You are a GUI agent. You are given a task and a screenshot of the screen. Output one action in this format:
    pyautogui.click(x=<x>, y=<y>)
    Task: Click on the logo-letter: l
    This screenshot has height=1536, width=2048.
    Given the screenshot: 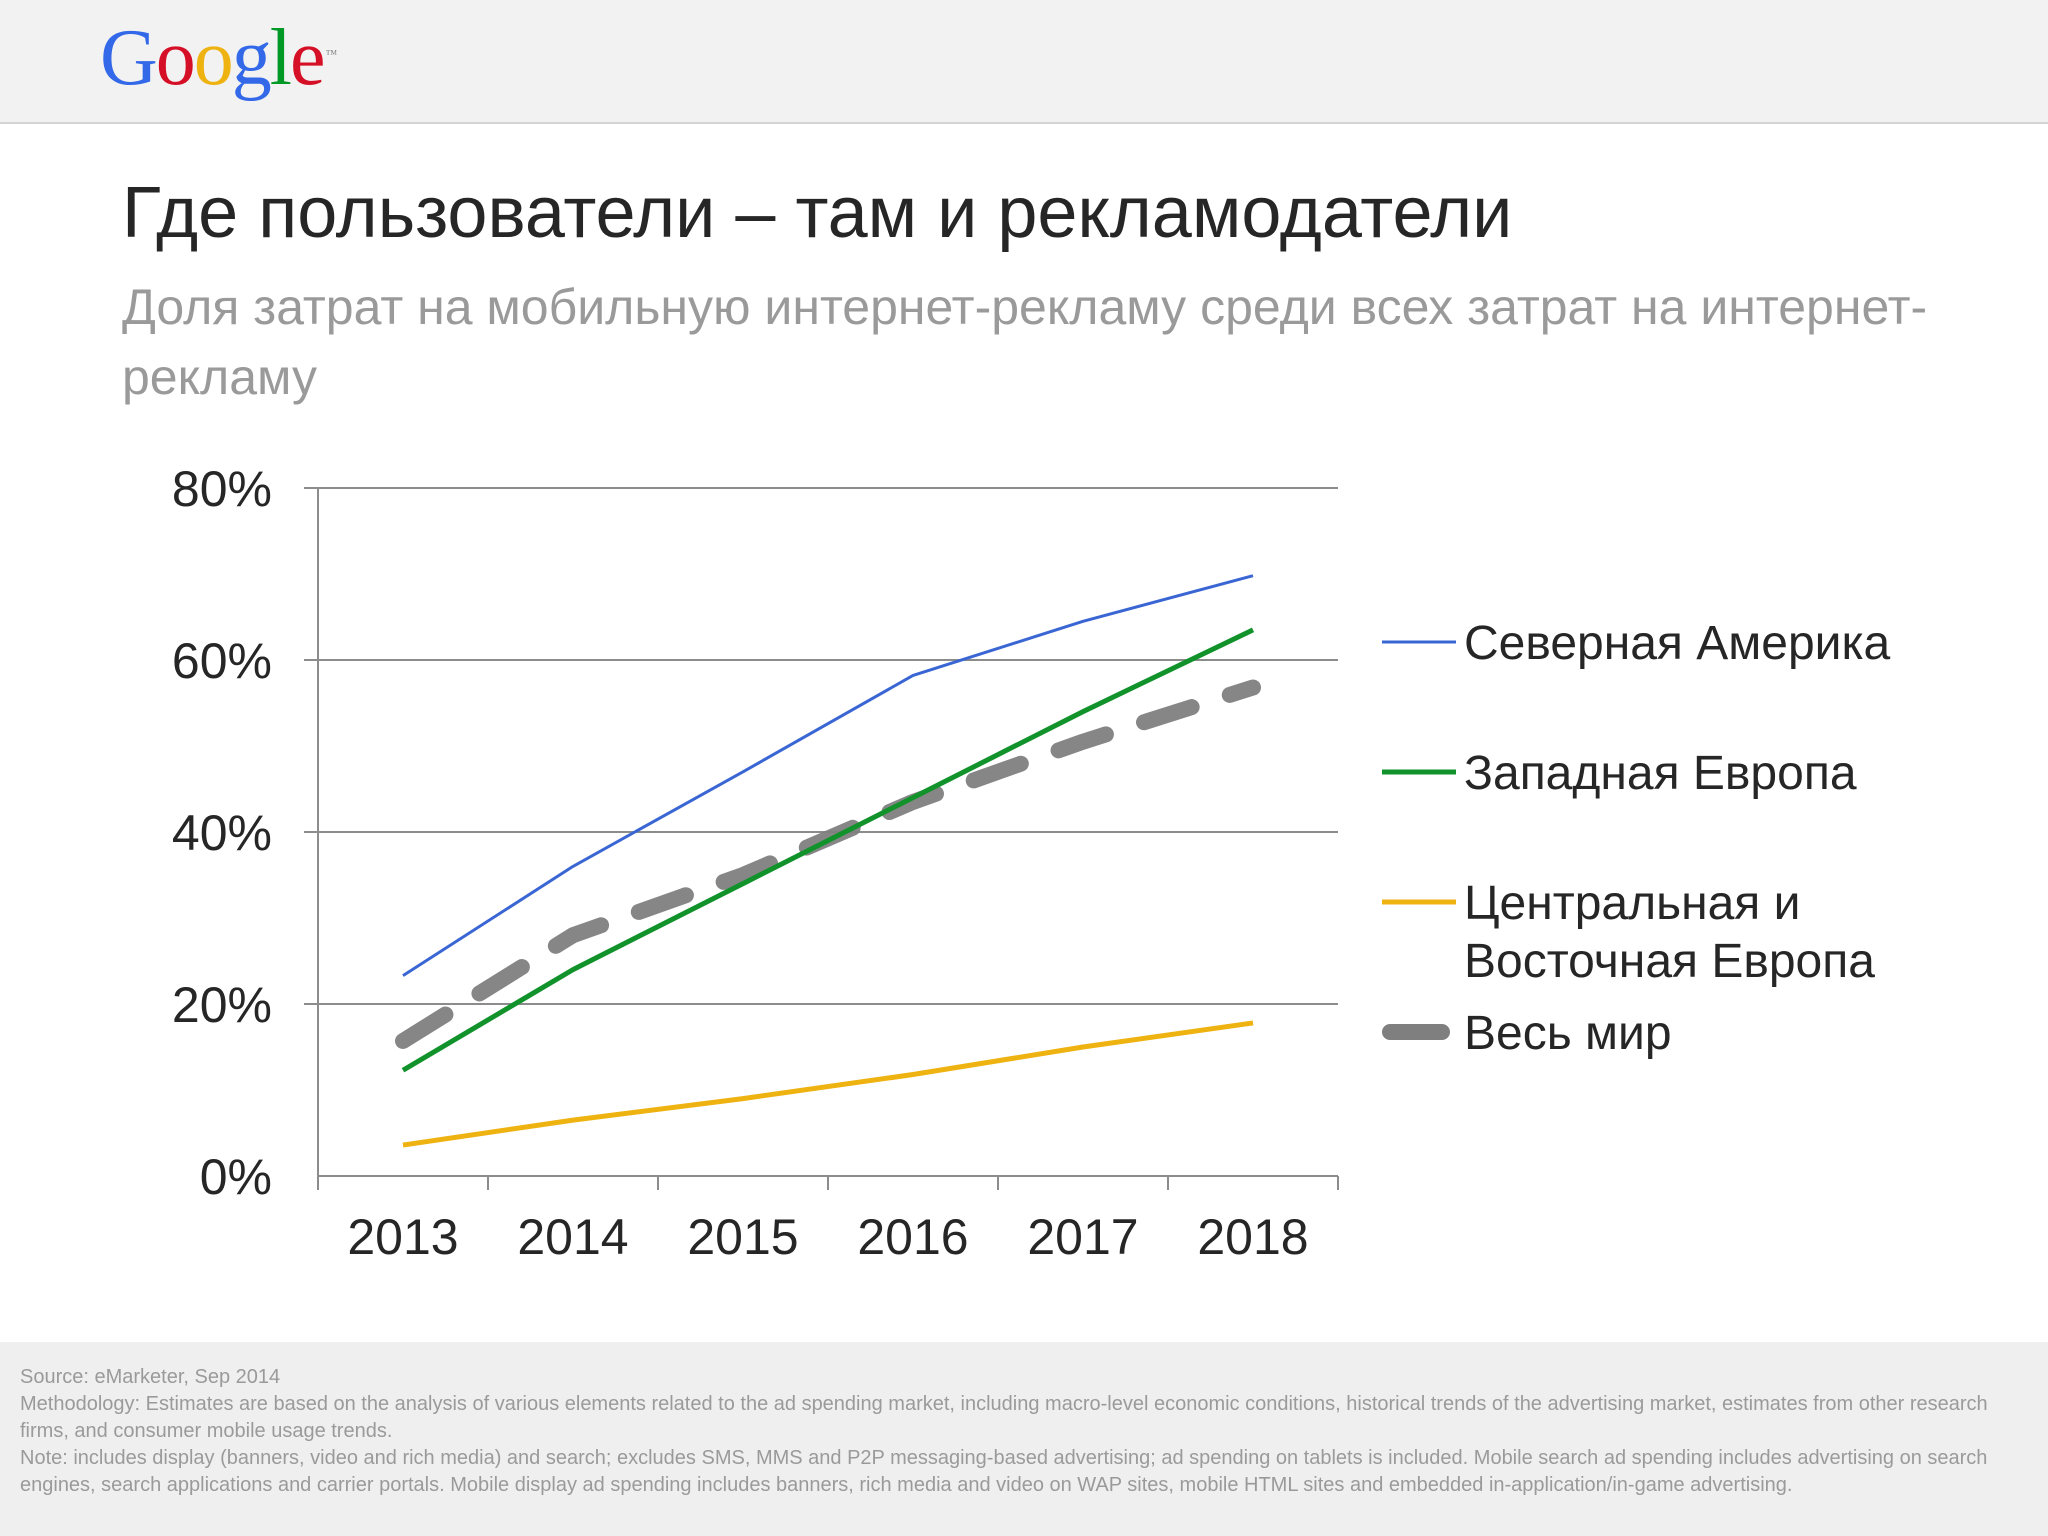 What is the action you would take?
    pyautogui.click(x=280, y=58)
    